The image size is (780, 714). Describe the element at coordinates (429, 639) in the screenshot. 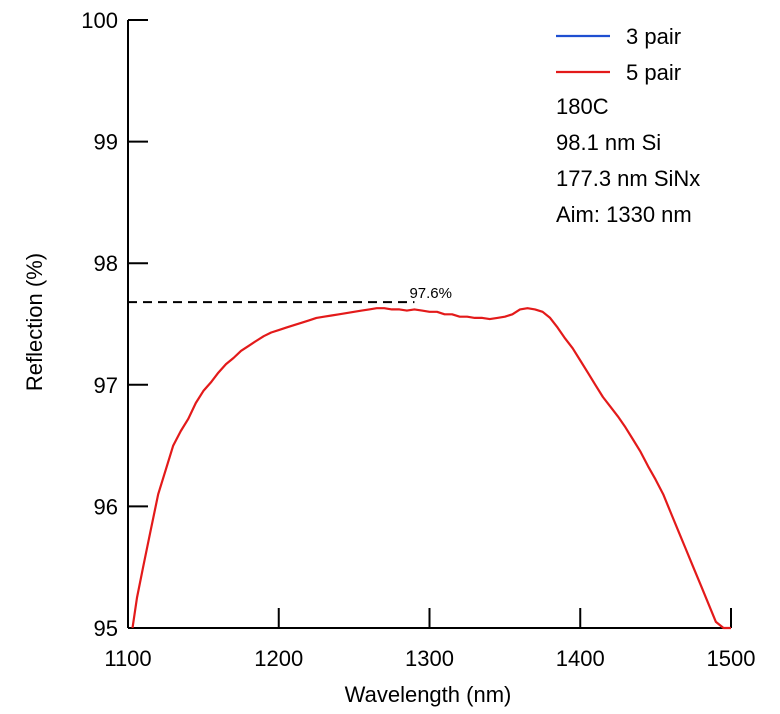

I see `x-axis-ticks: 1100 1200 1300 1400 1500` at that location.